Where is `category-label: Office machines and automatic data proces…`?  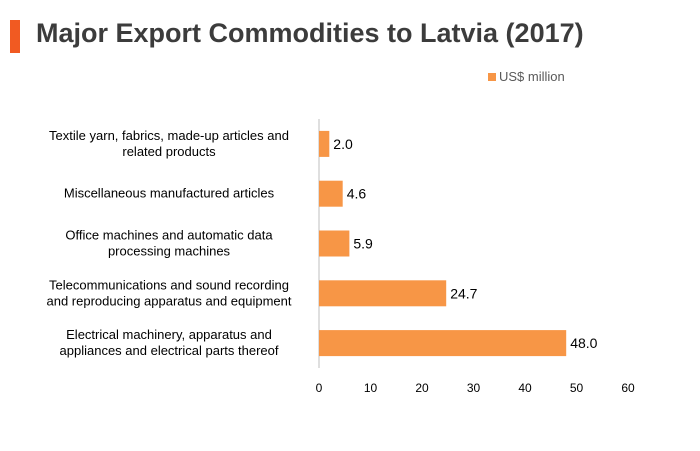
category-label: Office machines and automatic data proces… is located at coordinates (169, 243).